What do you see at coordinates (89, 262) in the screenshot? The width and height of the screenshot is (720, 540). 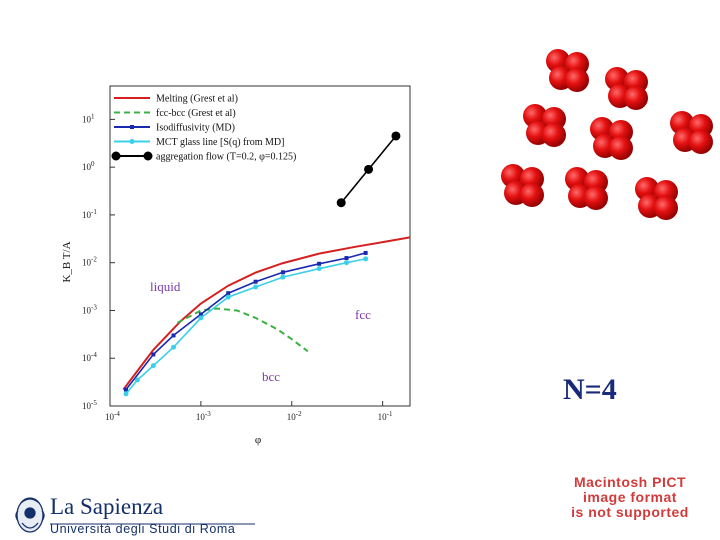 I see `y-tick-label-3: 10⁻²` at bounding box center [89, 262].